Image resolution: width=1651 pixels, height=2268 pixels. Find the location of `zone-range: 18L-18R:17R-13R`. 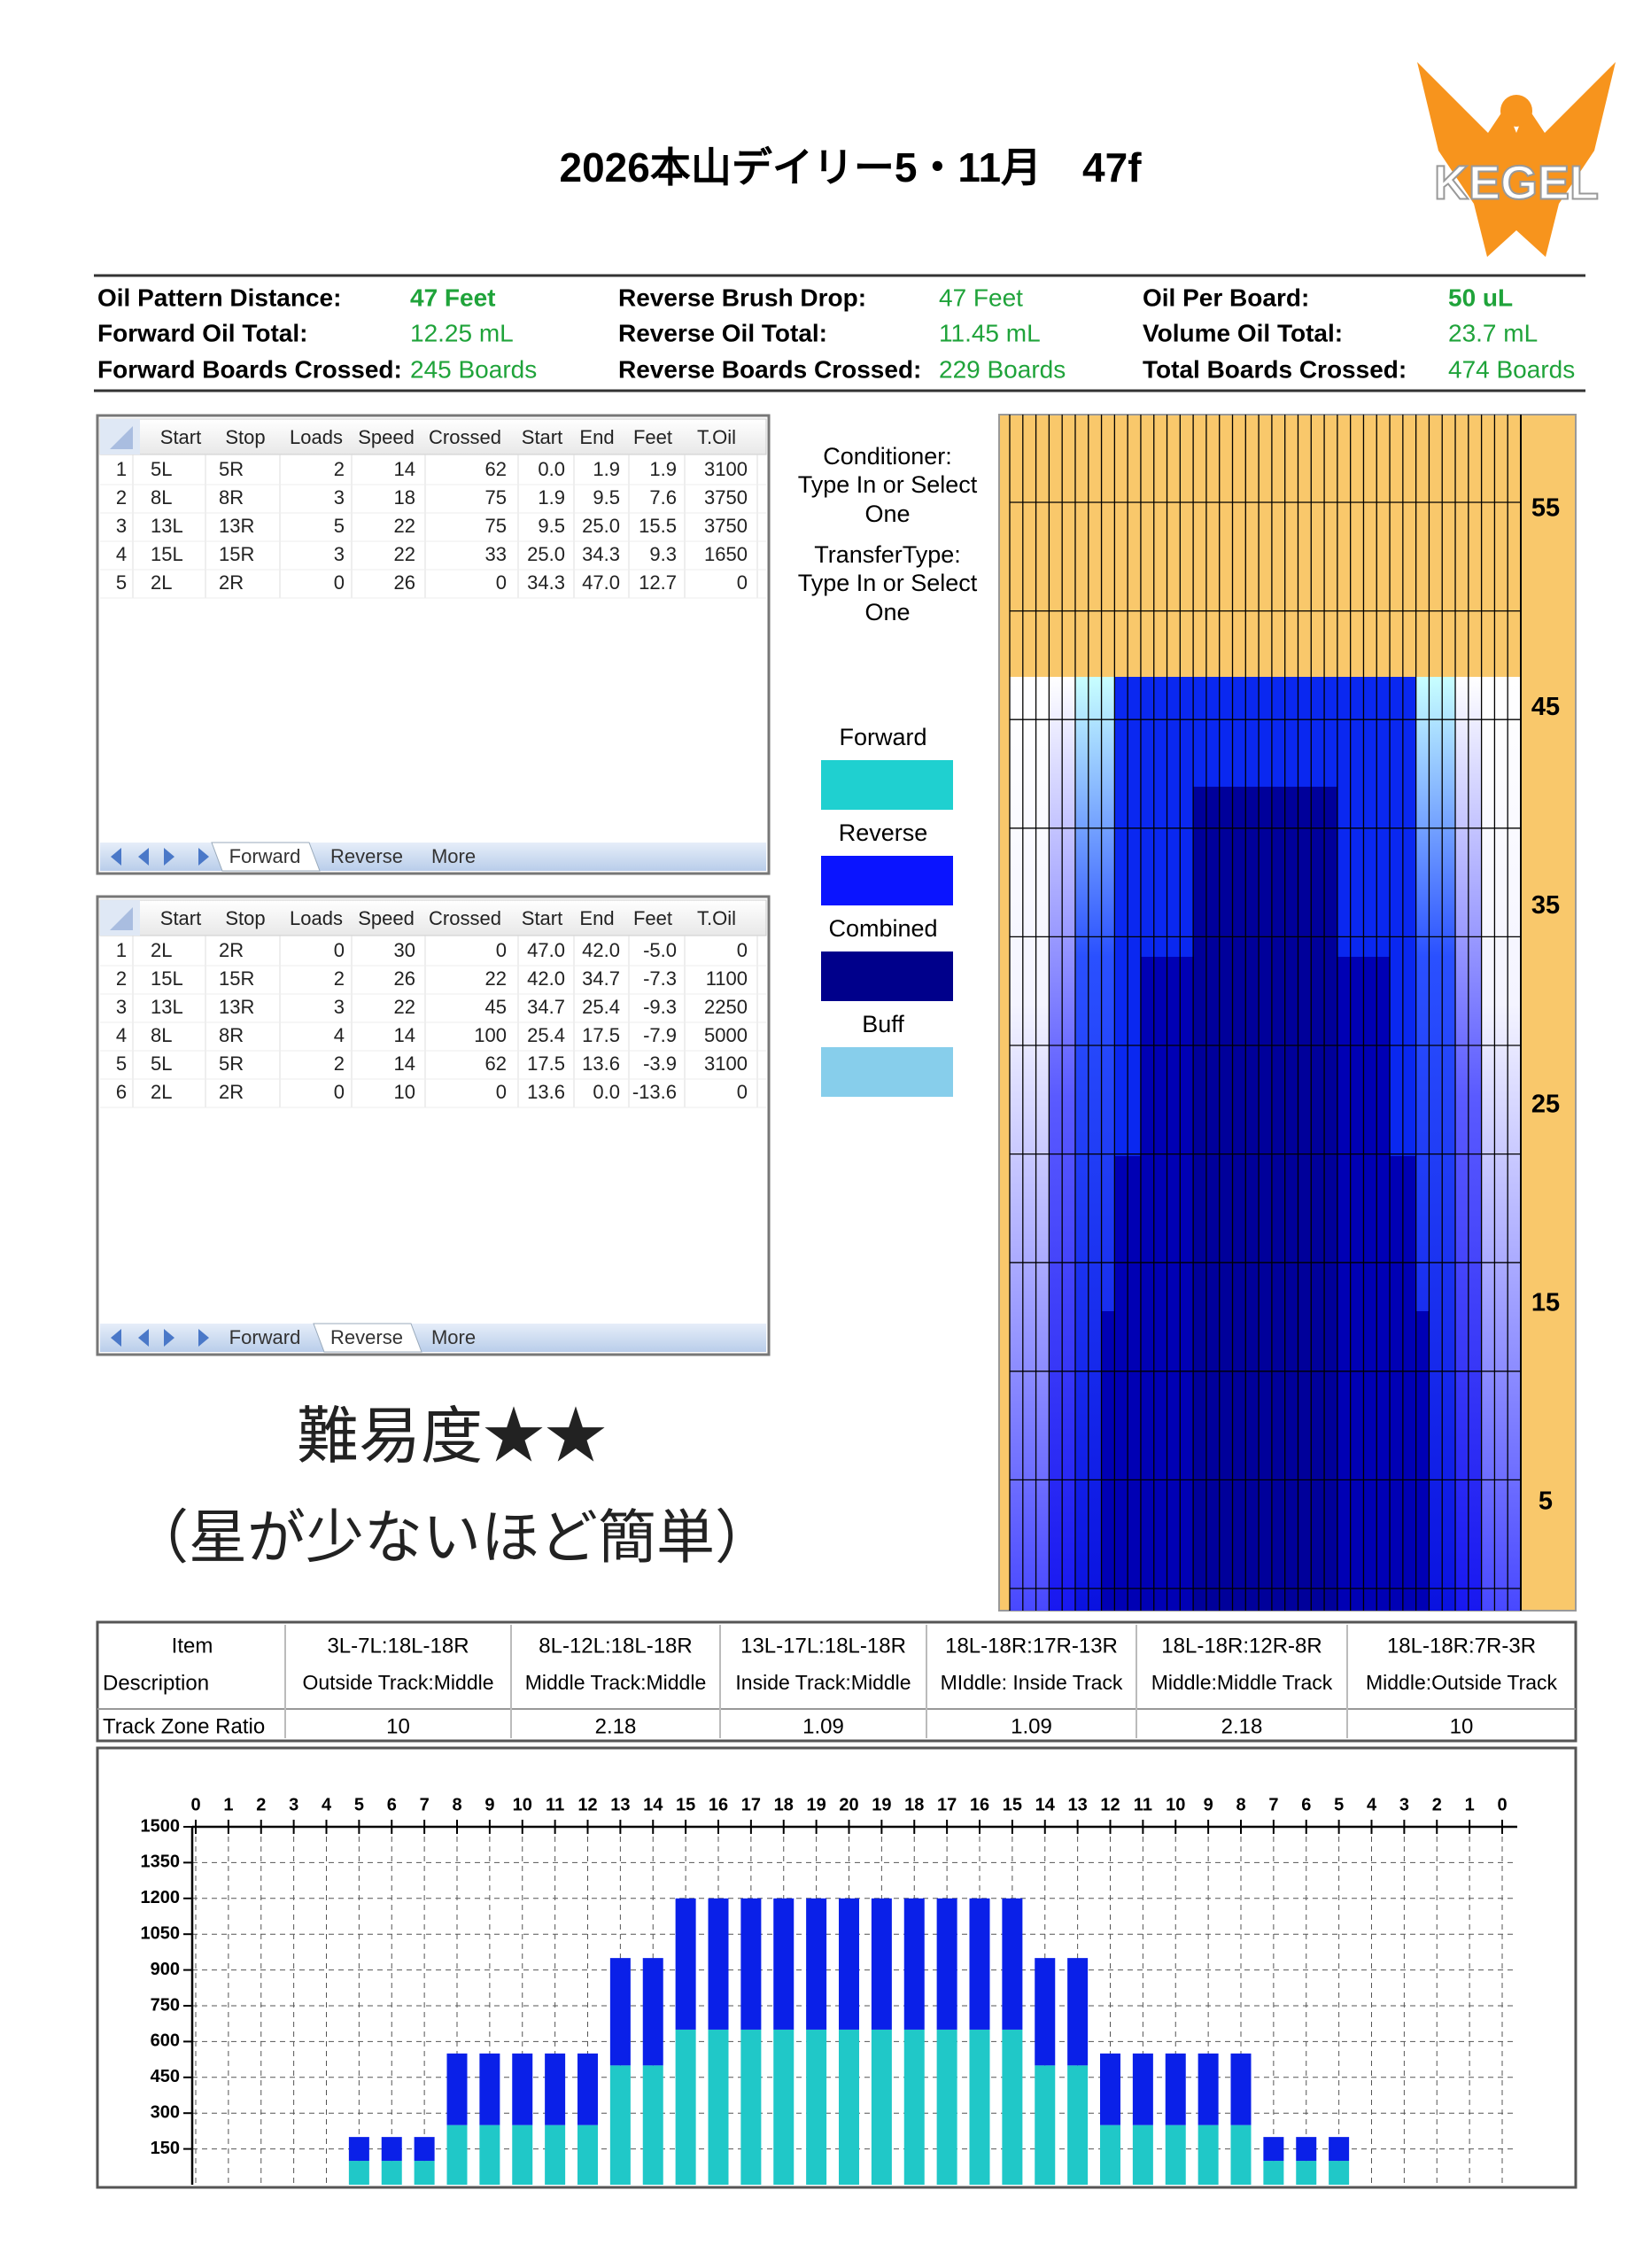

zone-range: 18L-18R:17R-13R is located at coordinates (1031, 1646).